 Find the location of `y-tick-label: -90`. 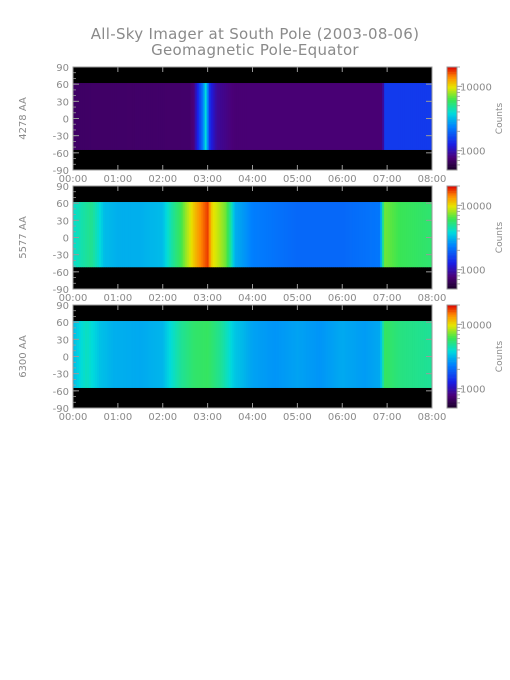

y-tick-label: -90 is located at coordinates (61, 409).